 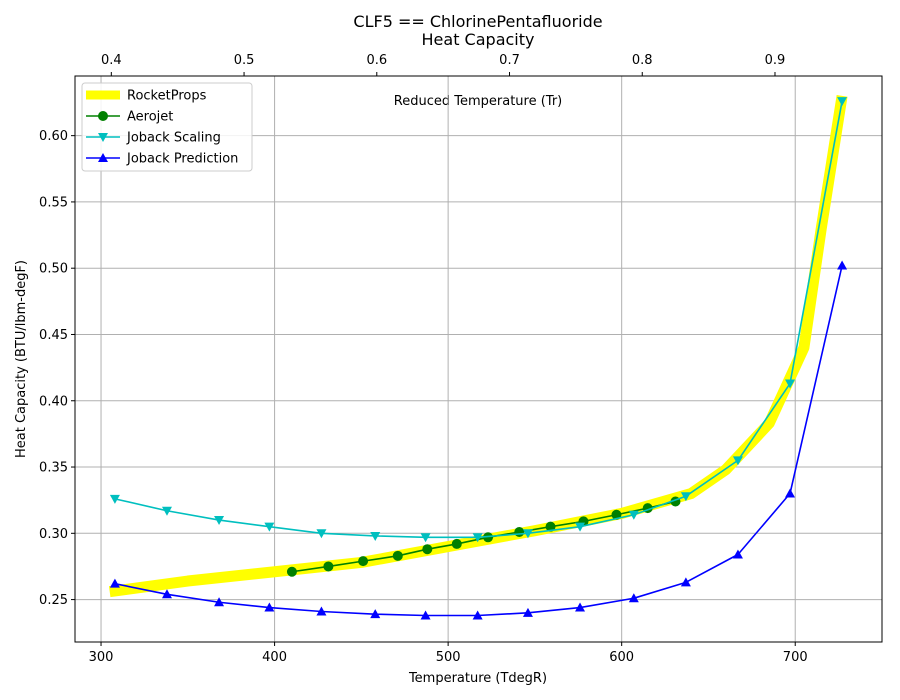 What do you see at coordinates (376, 60) in the screenshot?
I see `x2-tick-label: 0.6` at bounding box center [376, 60].